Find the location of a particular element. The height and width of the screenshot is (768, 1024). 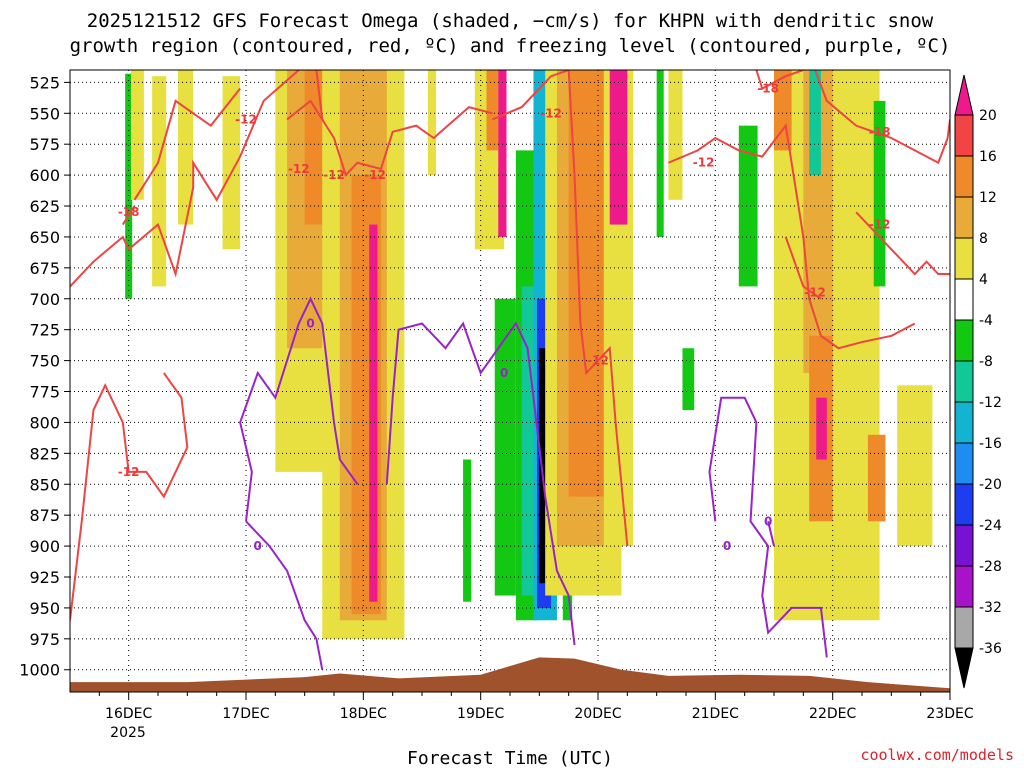

dgz-contour-label-0: -12 is located at coordinates (334, 175).